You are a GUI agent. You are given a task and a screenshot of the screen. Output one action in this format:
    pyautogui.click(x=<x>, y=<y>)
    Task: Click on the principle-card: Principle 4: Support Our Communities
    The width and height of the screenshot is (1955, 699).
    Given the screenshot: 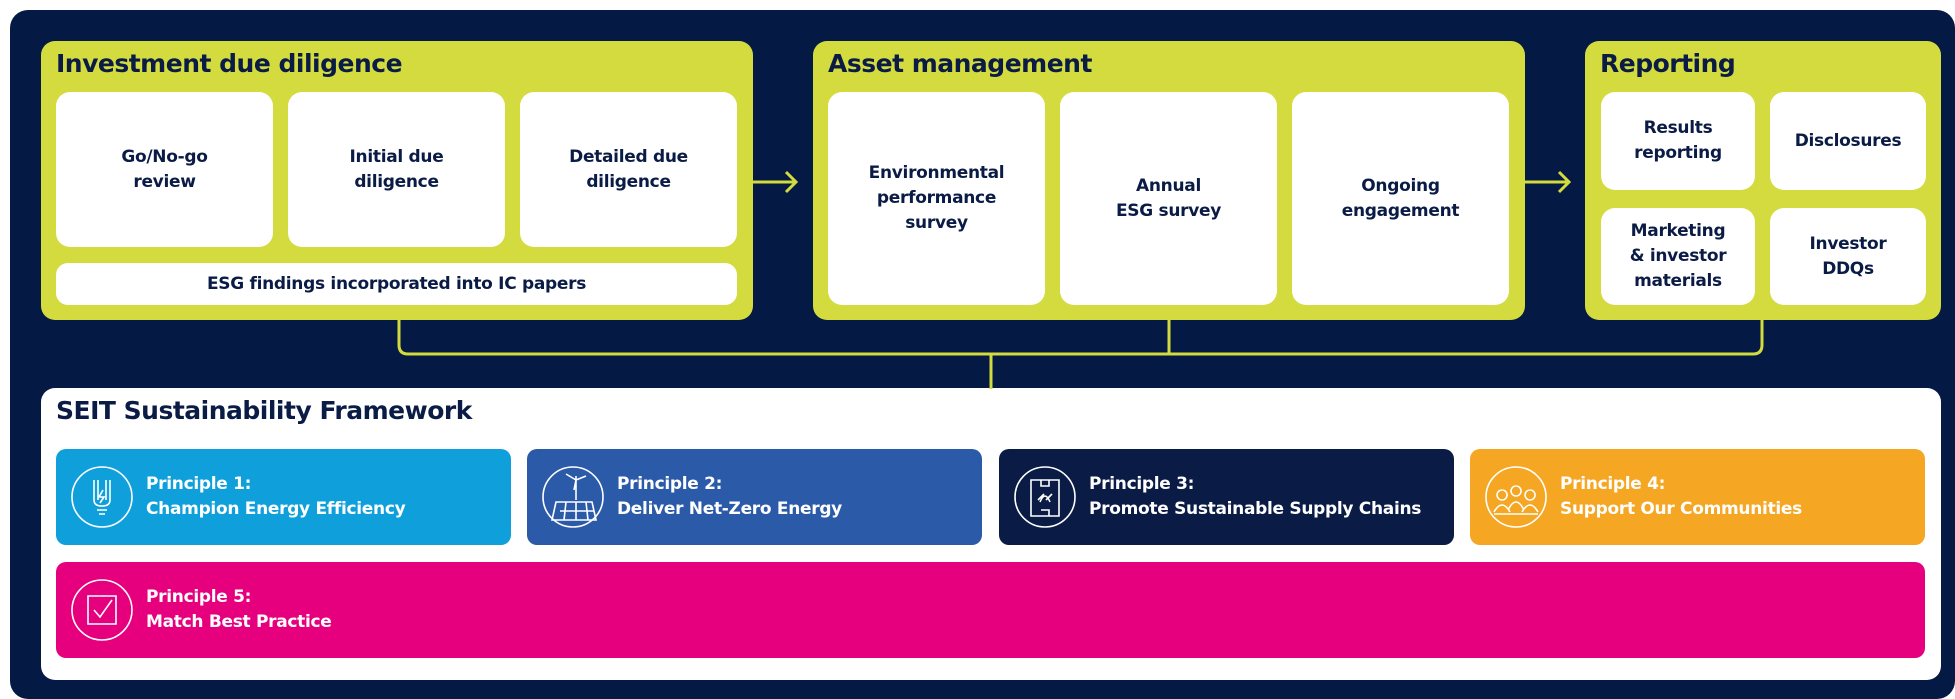 What is the action you would take?
    pyautogui.click(x=1697, y=497)
    